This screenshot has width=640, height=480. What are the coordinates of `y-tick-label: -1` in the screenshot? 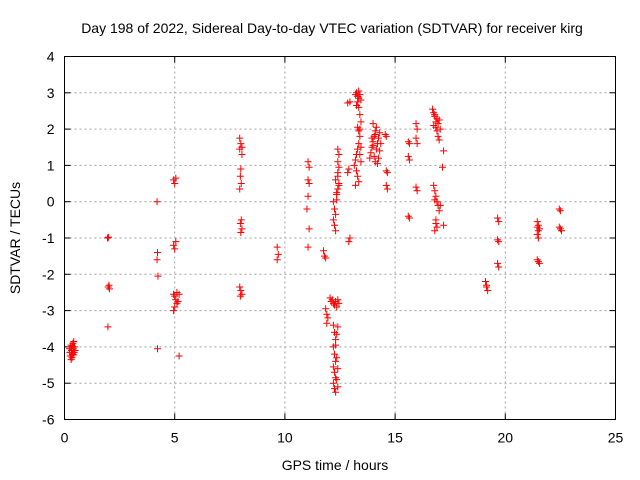 It's located at (48, 238).